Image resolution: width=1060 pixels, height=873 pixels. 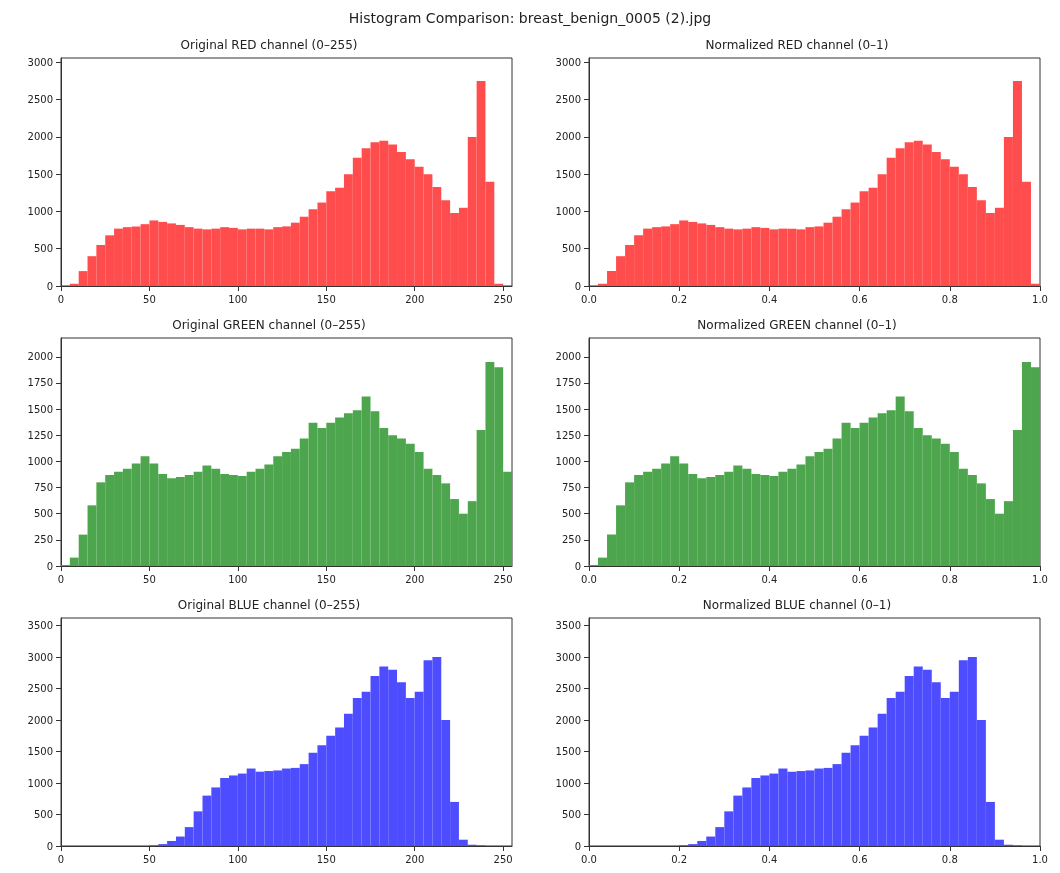 I want to click on chart-title: Normalized BLUE channel (0–1), so click(x=797, y=605).